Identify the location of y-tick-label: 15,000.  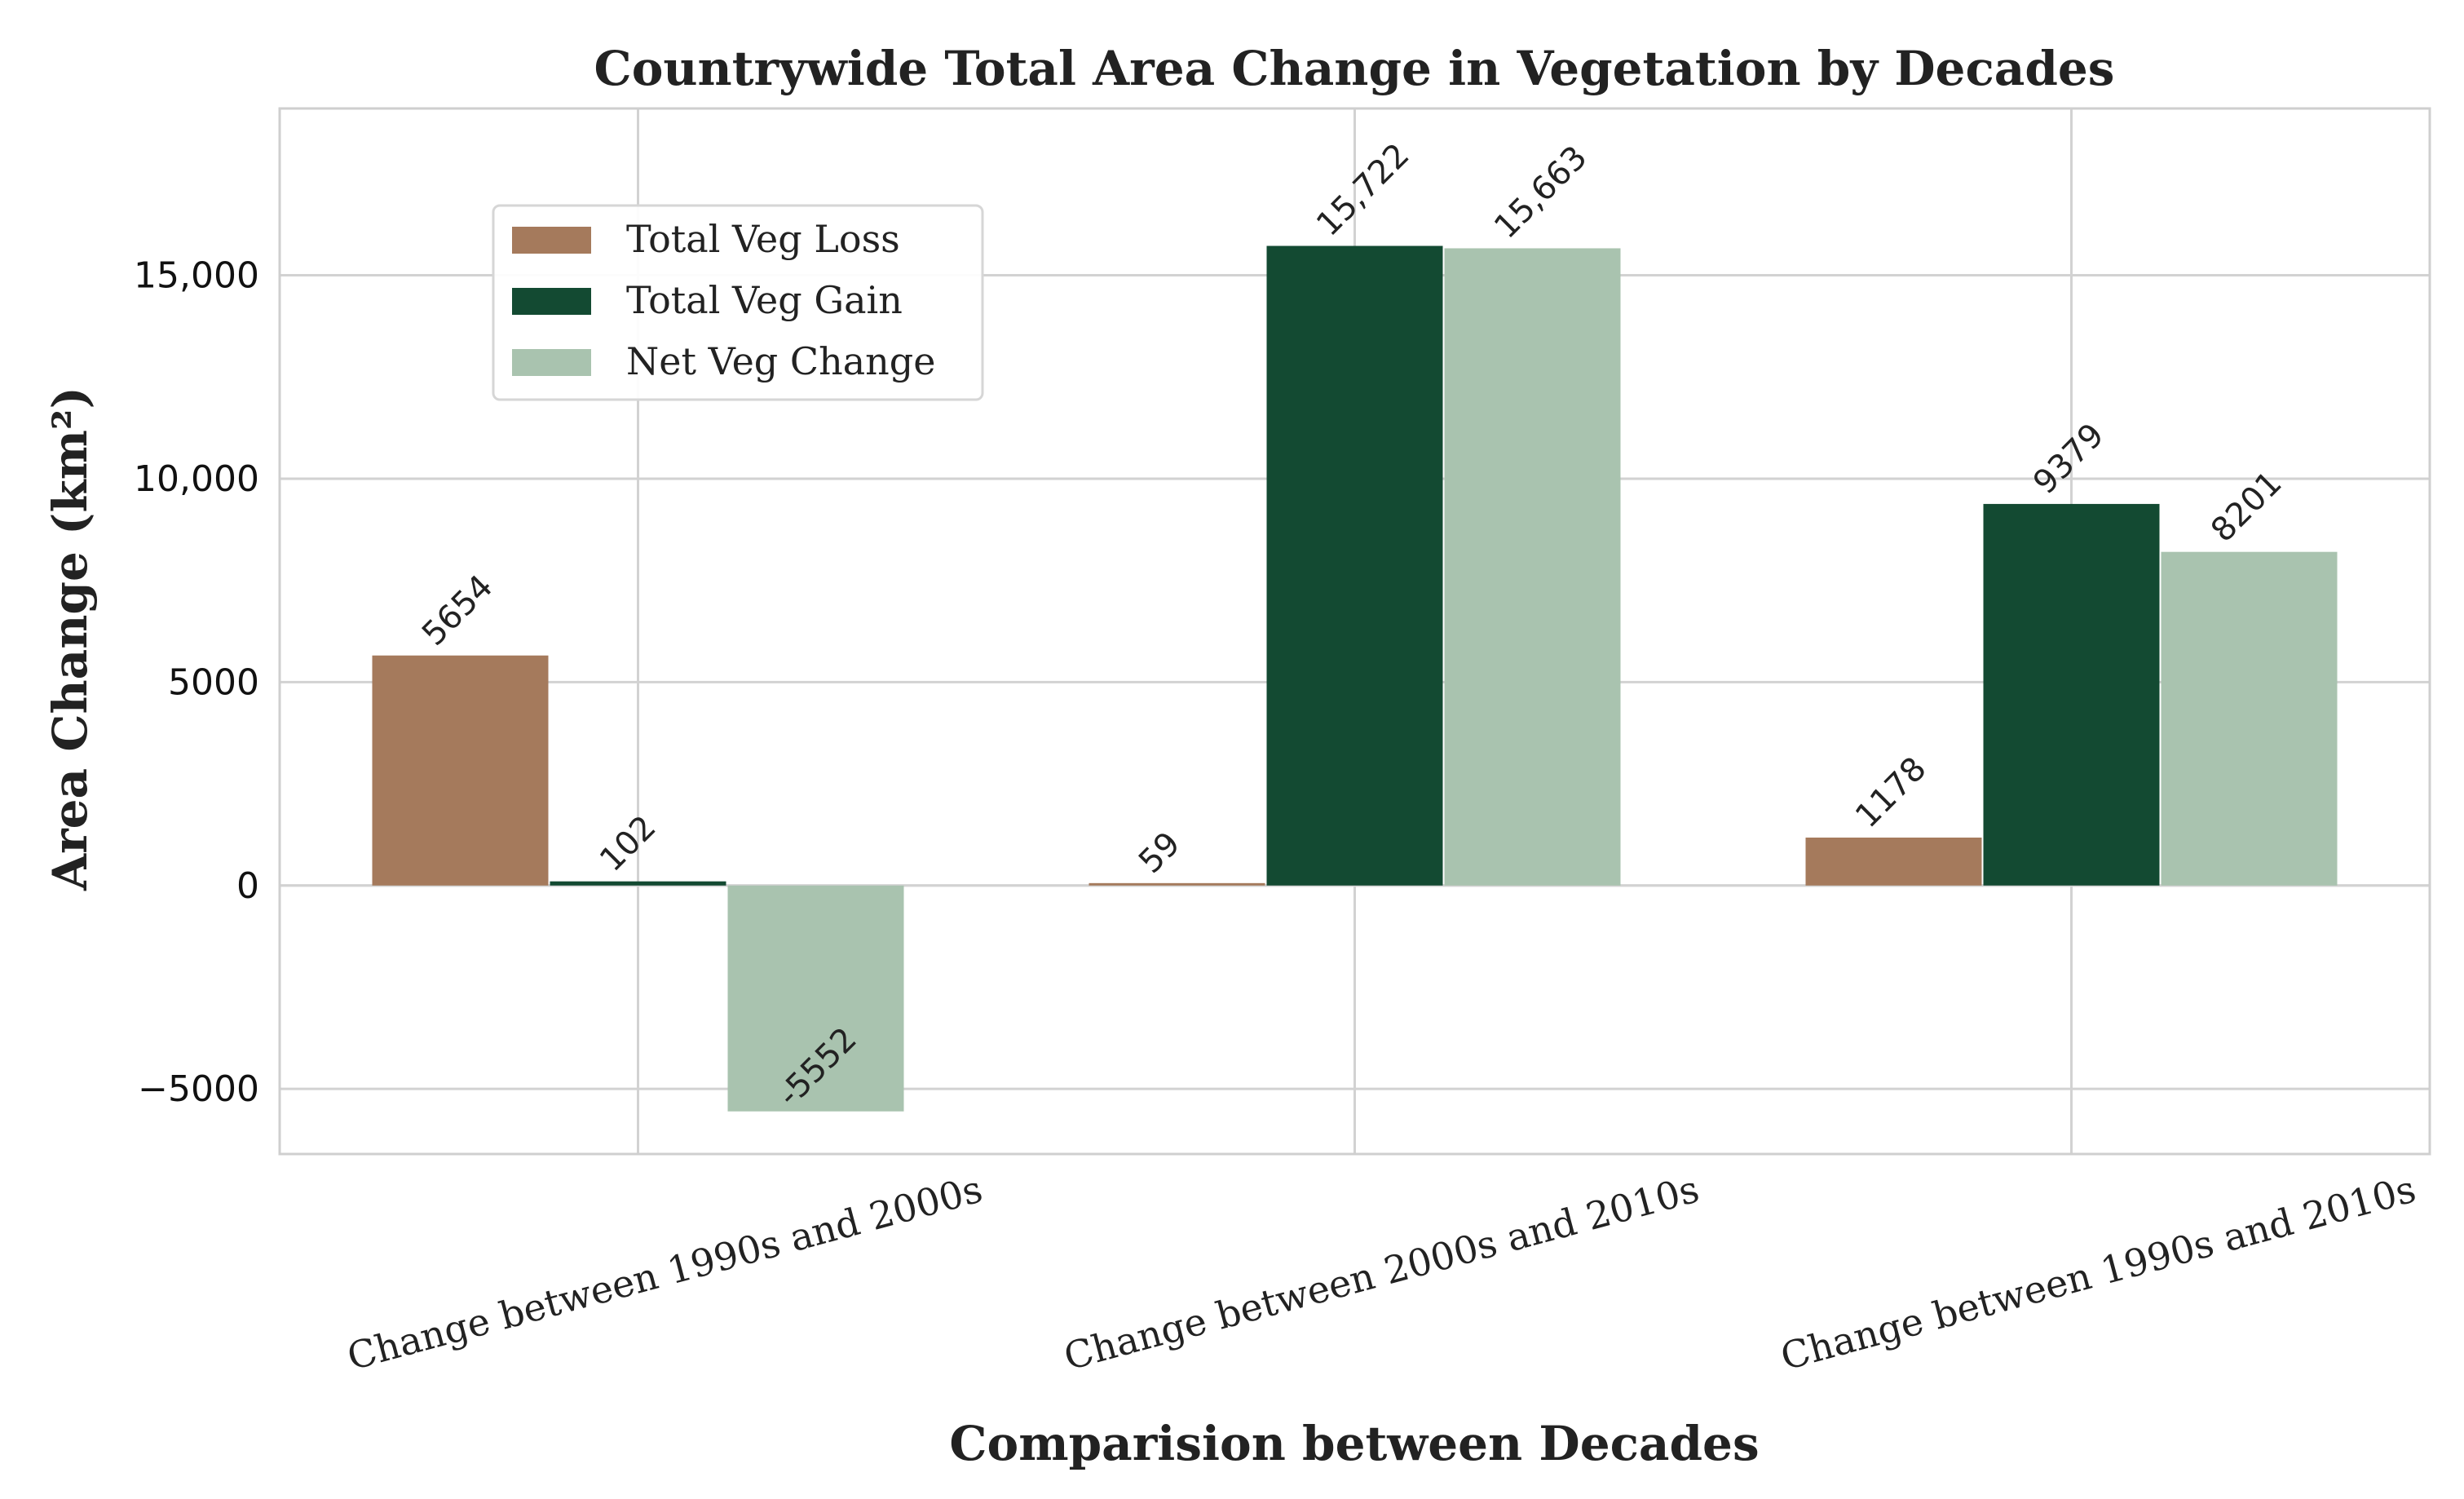
(196, 276).